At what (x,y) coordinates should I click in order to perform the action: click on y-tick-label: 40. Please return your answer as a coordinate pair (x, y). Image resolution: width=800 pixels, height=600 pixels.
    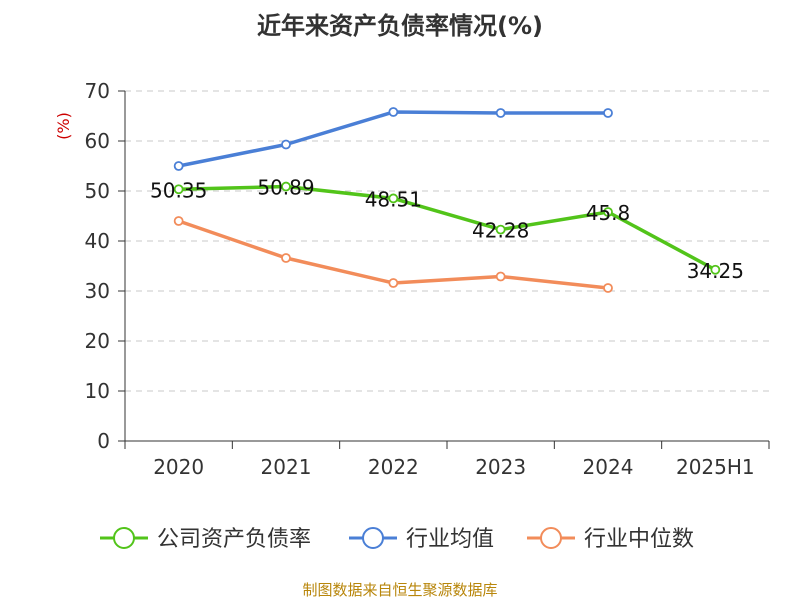
    Looking at the image, I should click on (97, 241).